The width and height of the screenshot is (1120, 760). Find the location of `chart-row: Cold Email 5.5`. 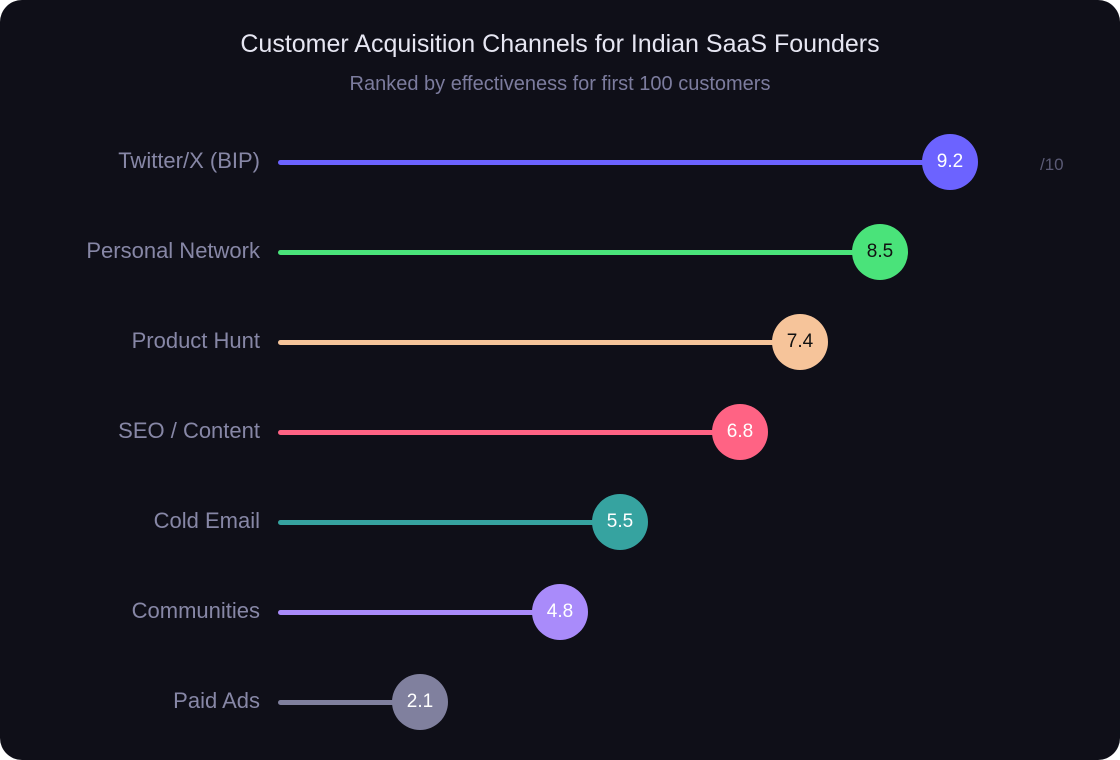

chart-row: Cold Email 5.5 is located at coordinates (560, 522).